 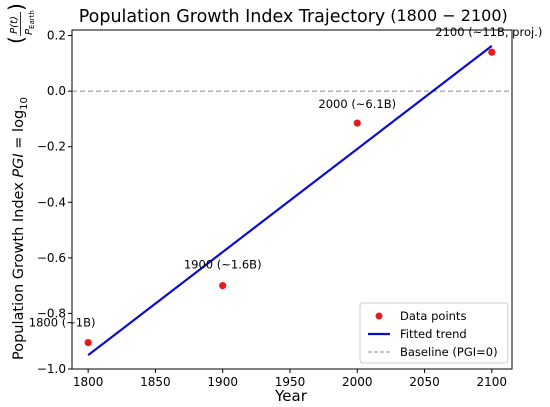 What do you see at coordinates (449, 352) in the screenshot?
I see `legend-label: Baseline (PGI=0)` at bounding box center [449, 352].